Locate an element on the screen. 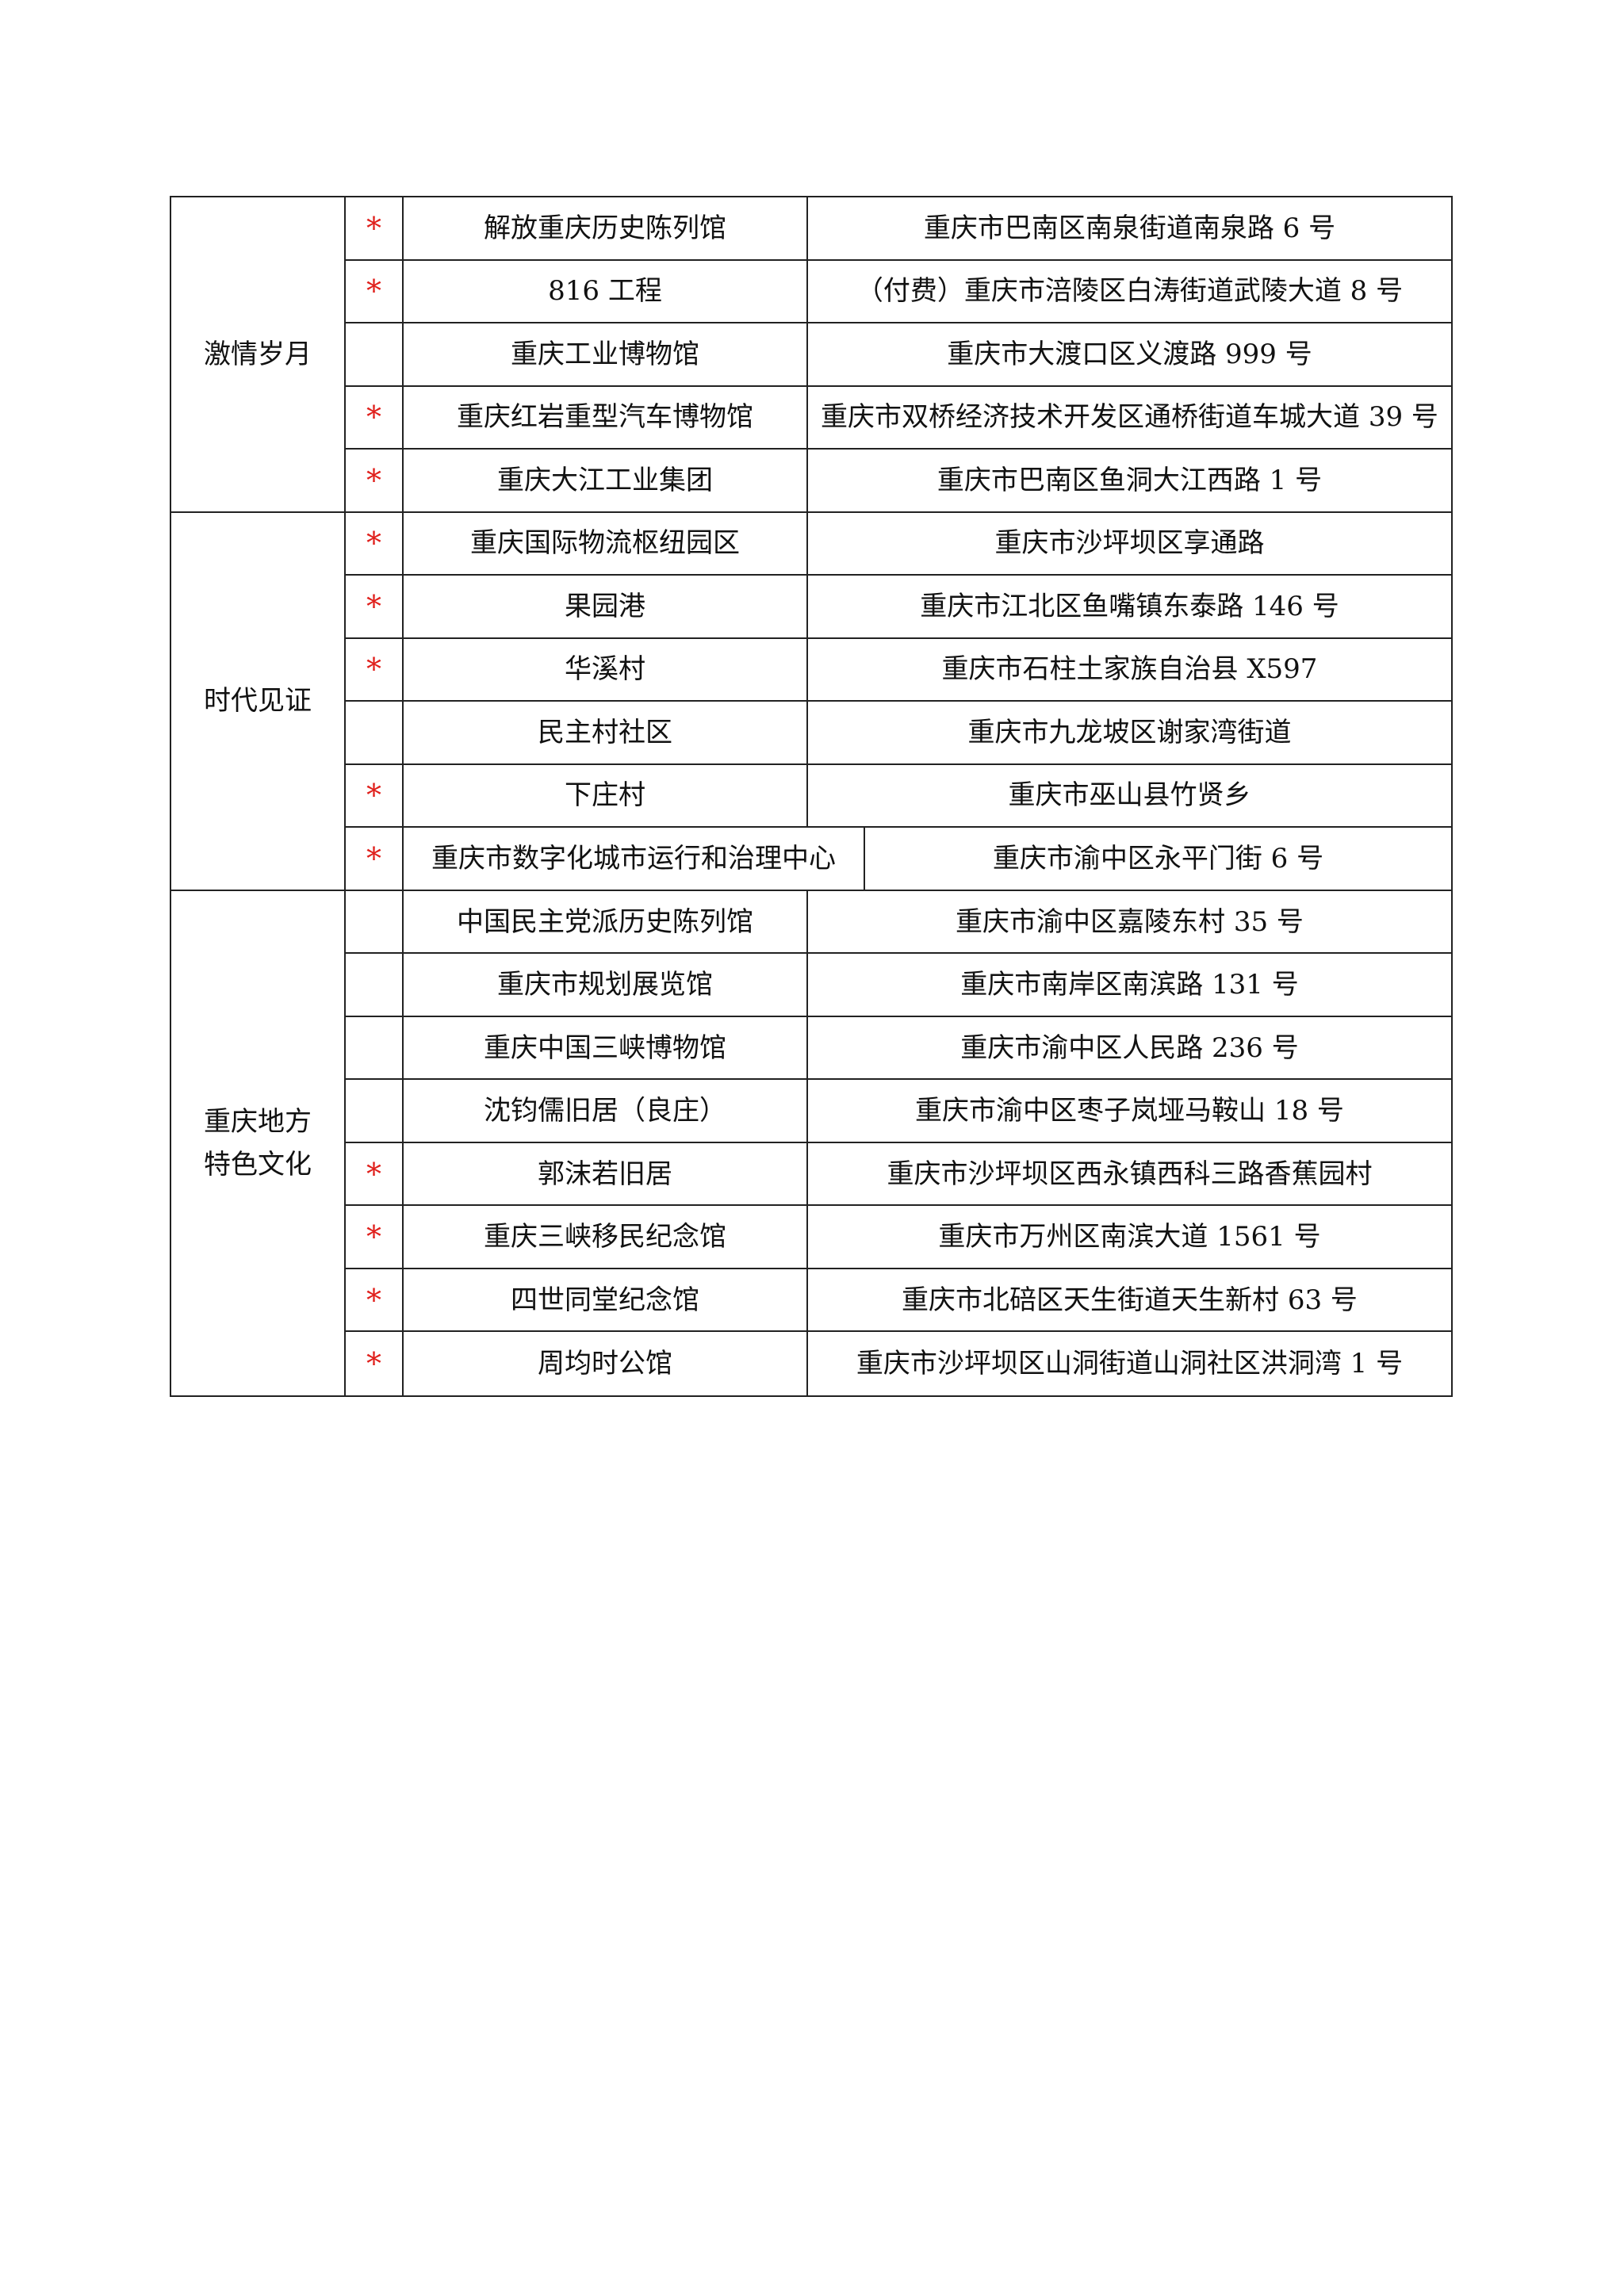 The height and width of the screenshot is (2296, 1624). site-address: 重庆市巫山县竹贤乡 is located at coordinates (1129, 796).